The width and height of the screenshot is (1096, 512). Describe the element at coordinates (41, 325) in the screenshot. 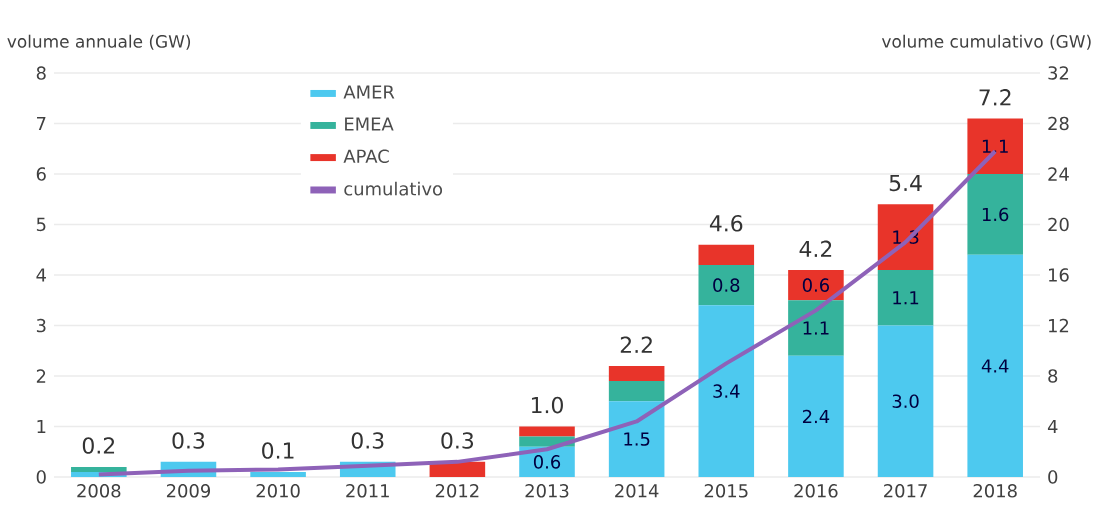

I see `y-tick-label: 3` at that location.